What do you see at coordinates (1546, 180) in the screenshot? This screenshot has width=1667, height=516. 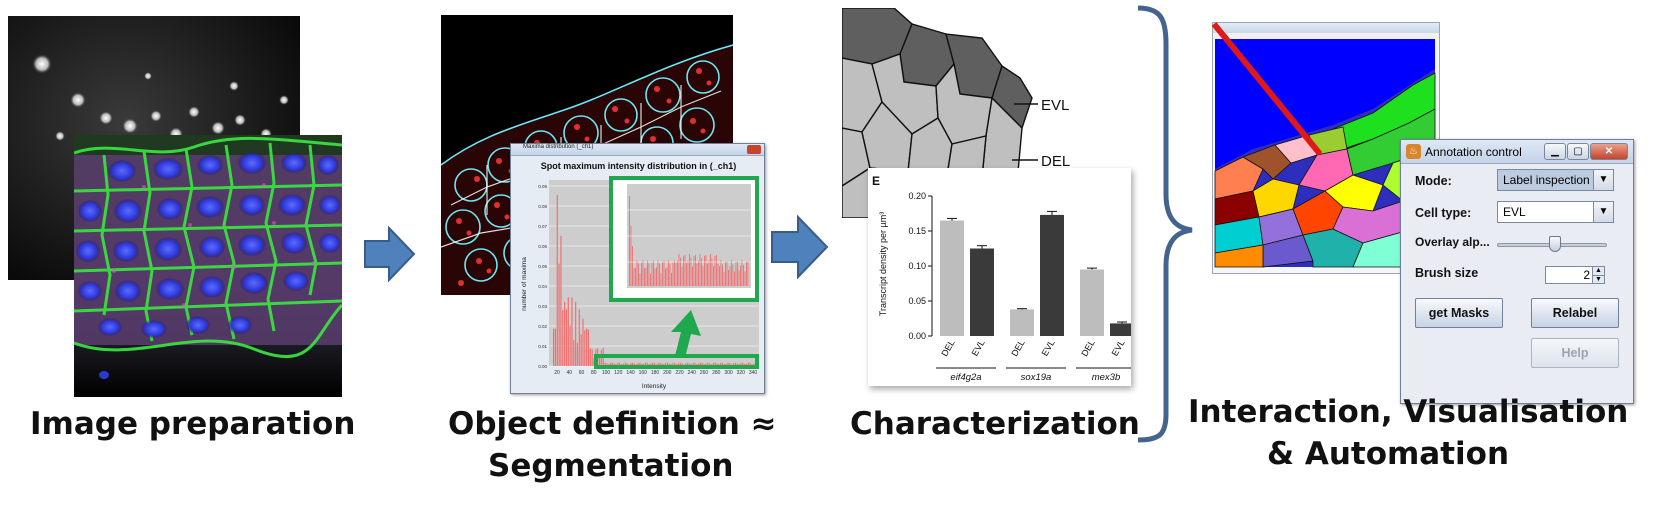 I see `mode-select-value: Label inspection` at bounding box center [1546, 180].